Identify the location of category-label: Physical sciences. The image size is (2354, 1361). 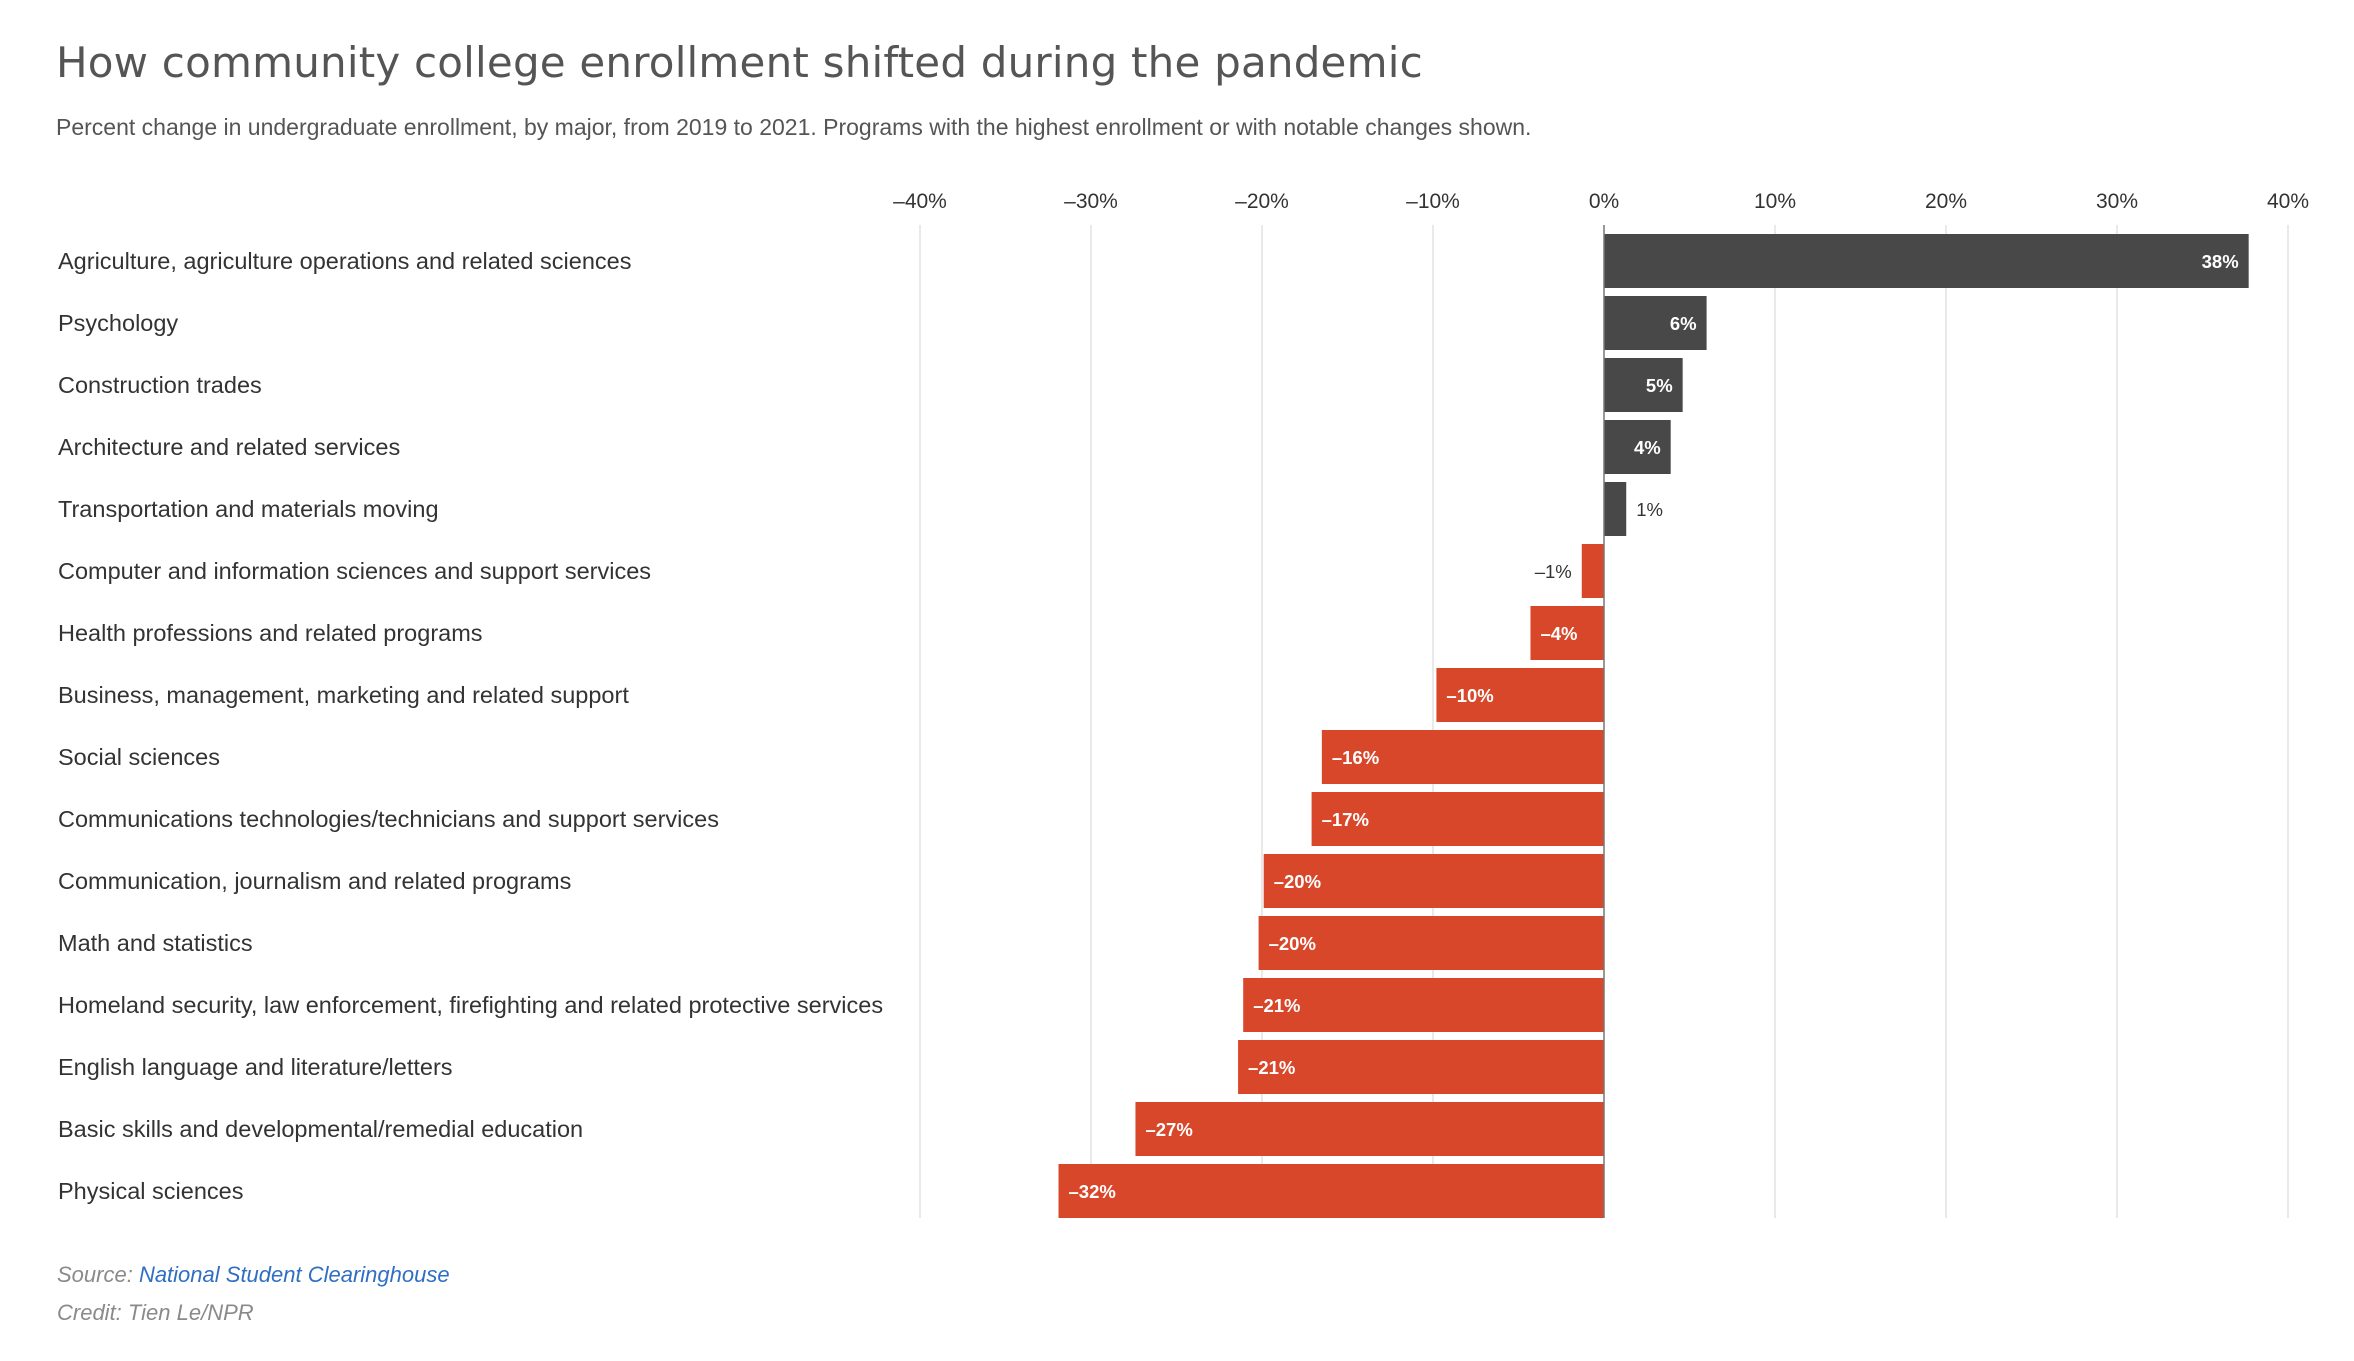
(150, 1191).